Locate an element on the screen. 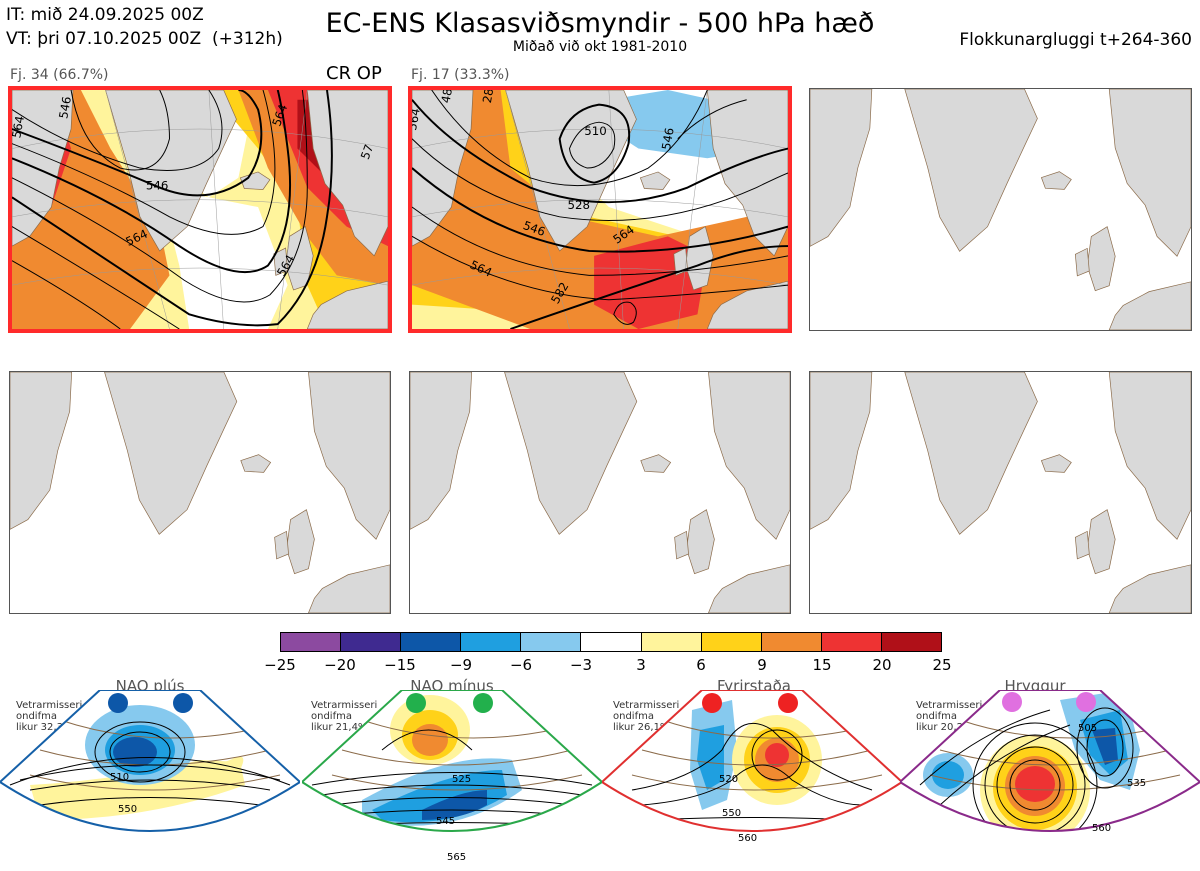 The width and height of the screenshot is (1200, 871). regime-nao-plus-map: 510 550 is located at coordinates (150, 761).